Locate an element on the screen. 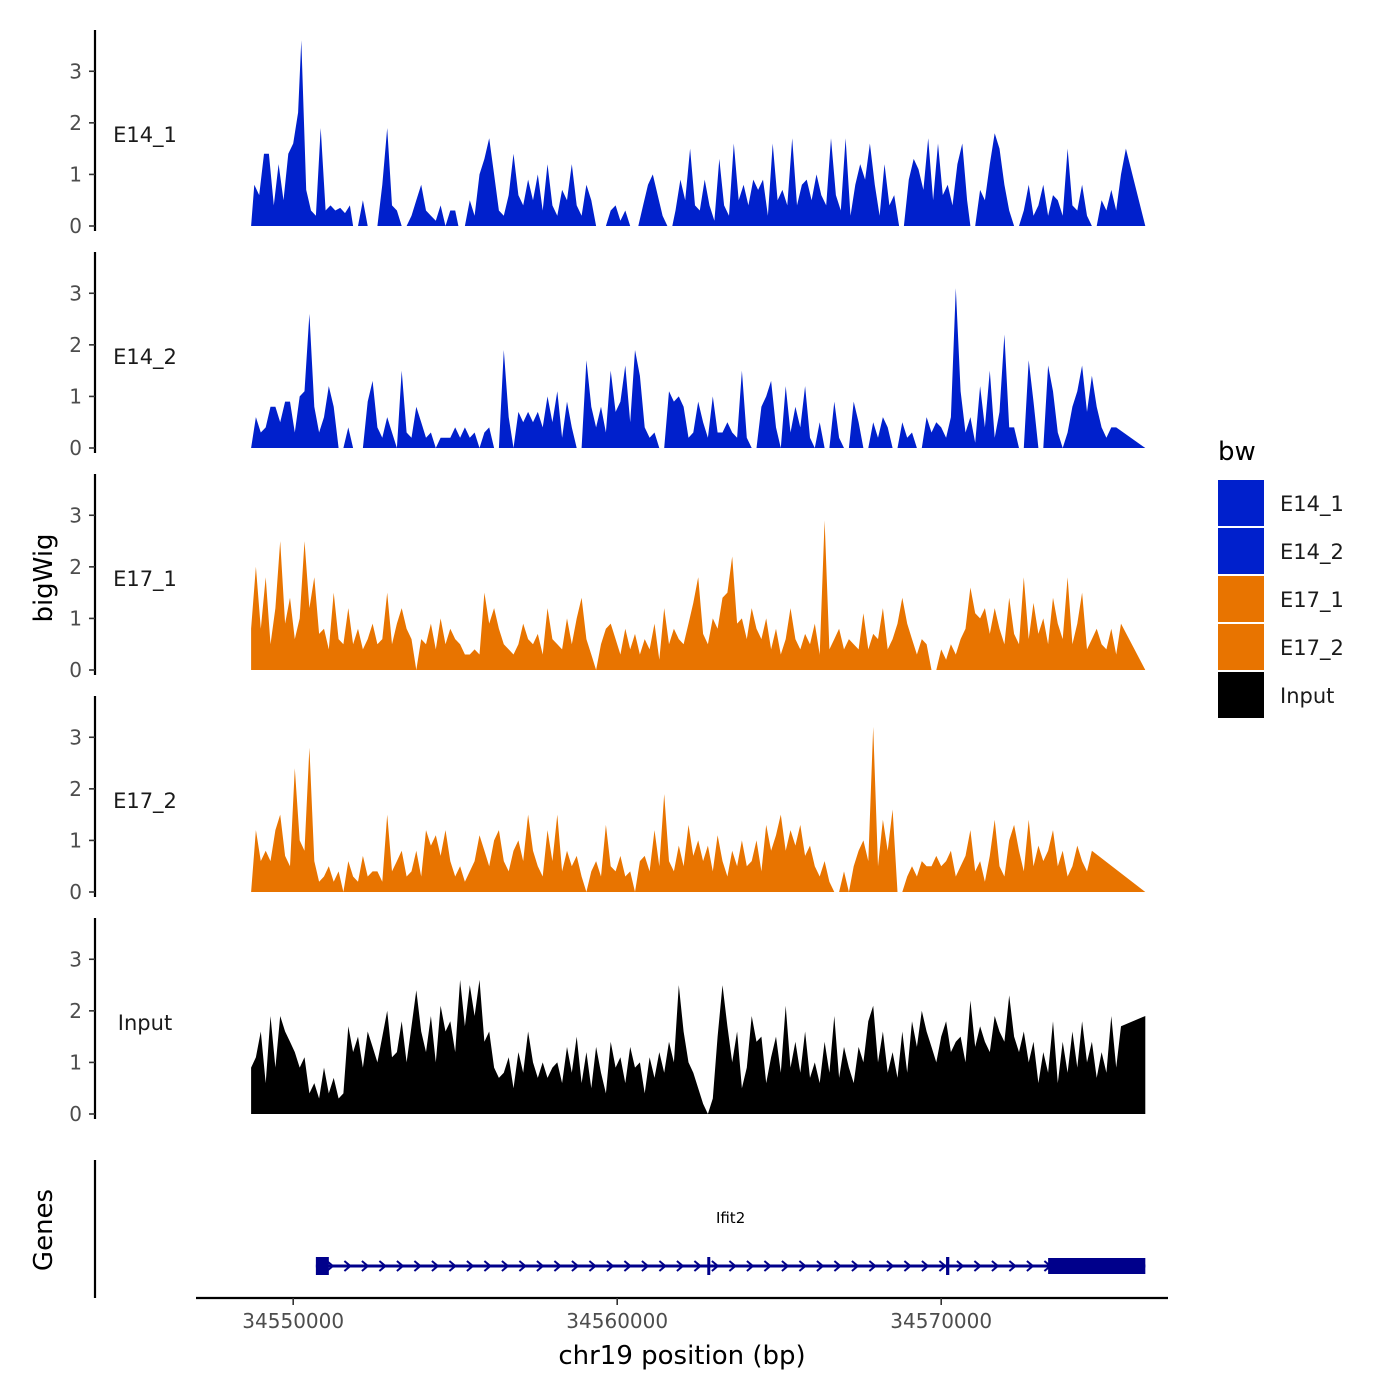 The height and width of the screenshot is (1400, 1400). legend-label: E17_2 is located at coordinates (1312, 648).